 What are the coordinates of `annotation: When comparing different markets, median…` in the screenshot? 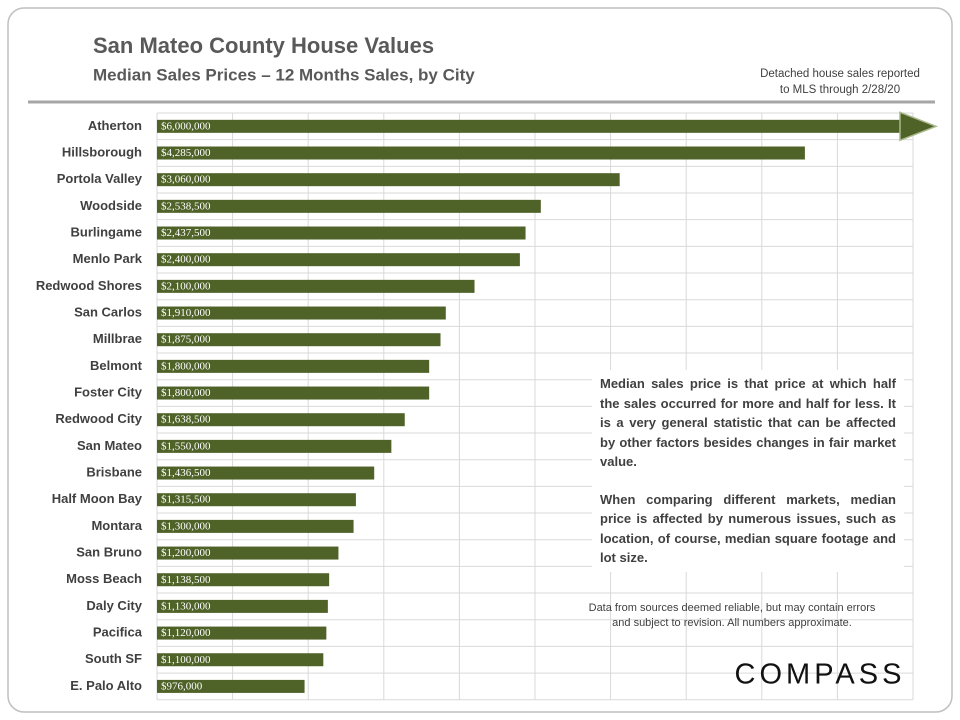 It's located at (748, 528).